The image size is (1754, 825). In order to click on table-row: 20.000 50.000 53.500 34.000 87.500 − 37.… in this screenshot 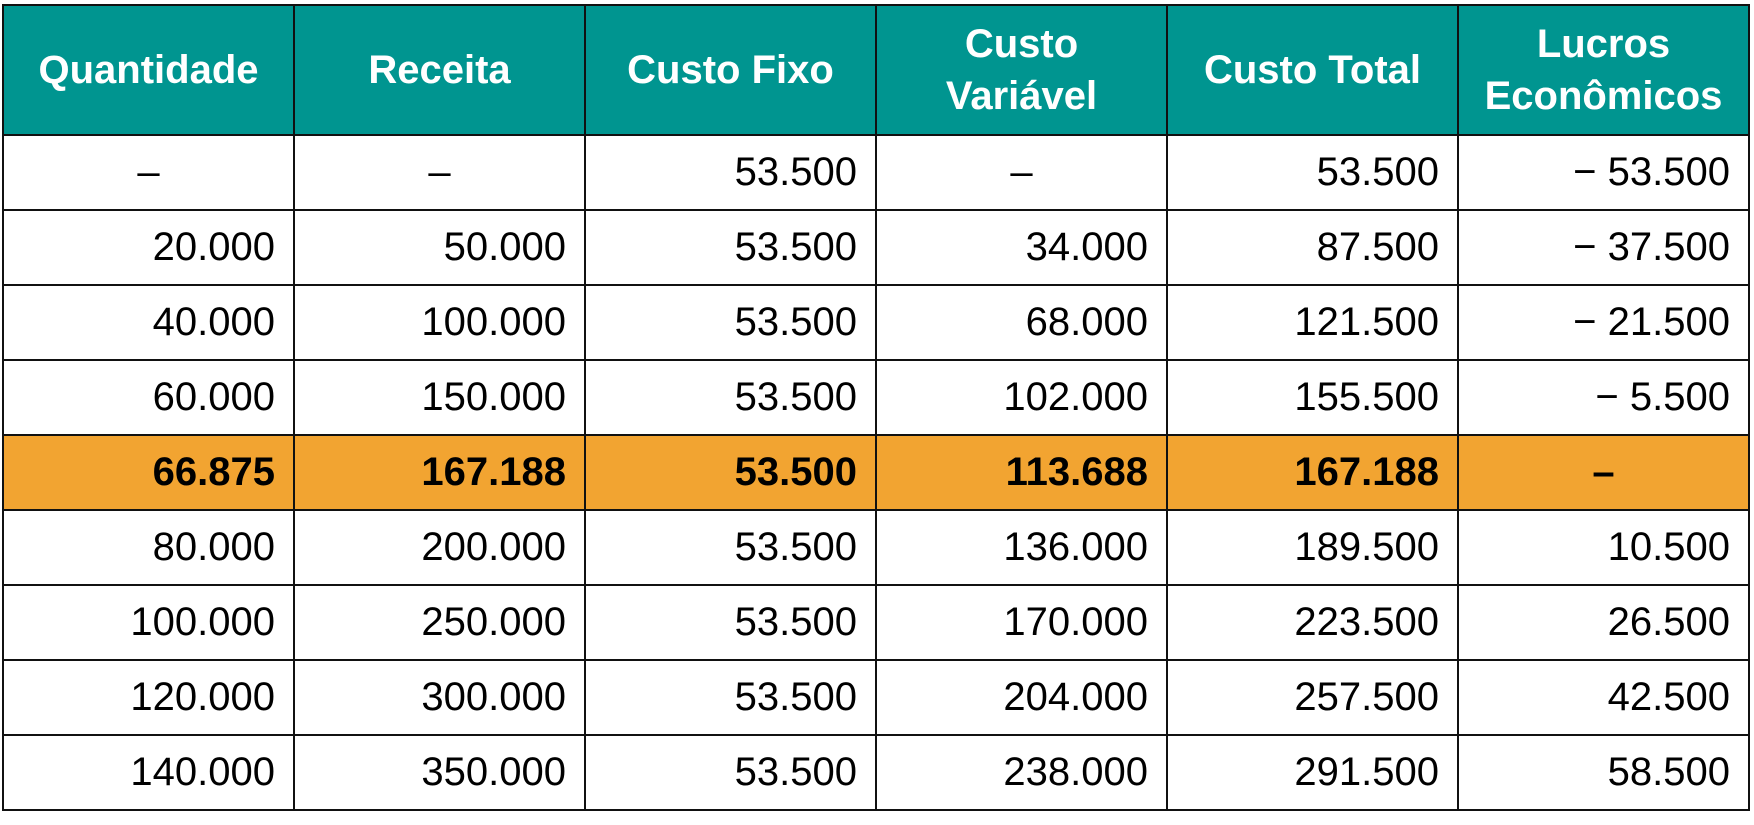, I will do `click(876, 247)`.